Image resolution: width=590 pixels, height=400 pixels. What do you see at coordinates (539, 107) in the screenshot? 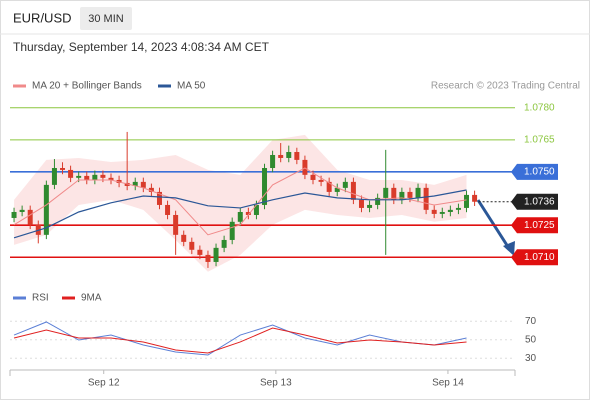
I see `level-label: 1.0780` at bounding box center [539, 107].